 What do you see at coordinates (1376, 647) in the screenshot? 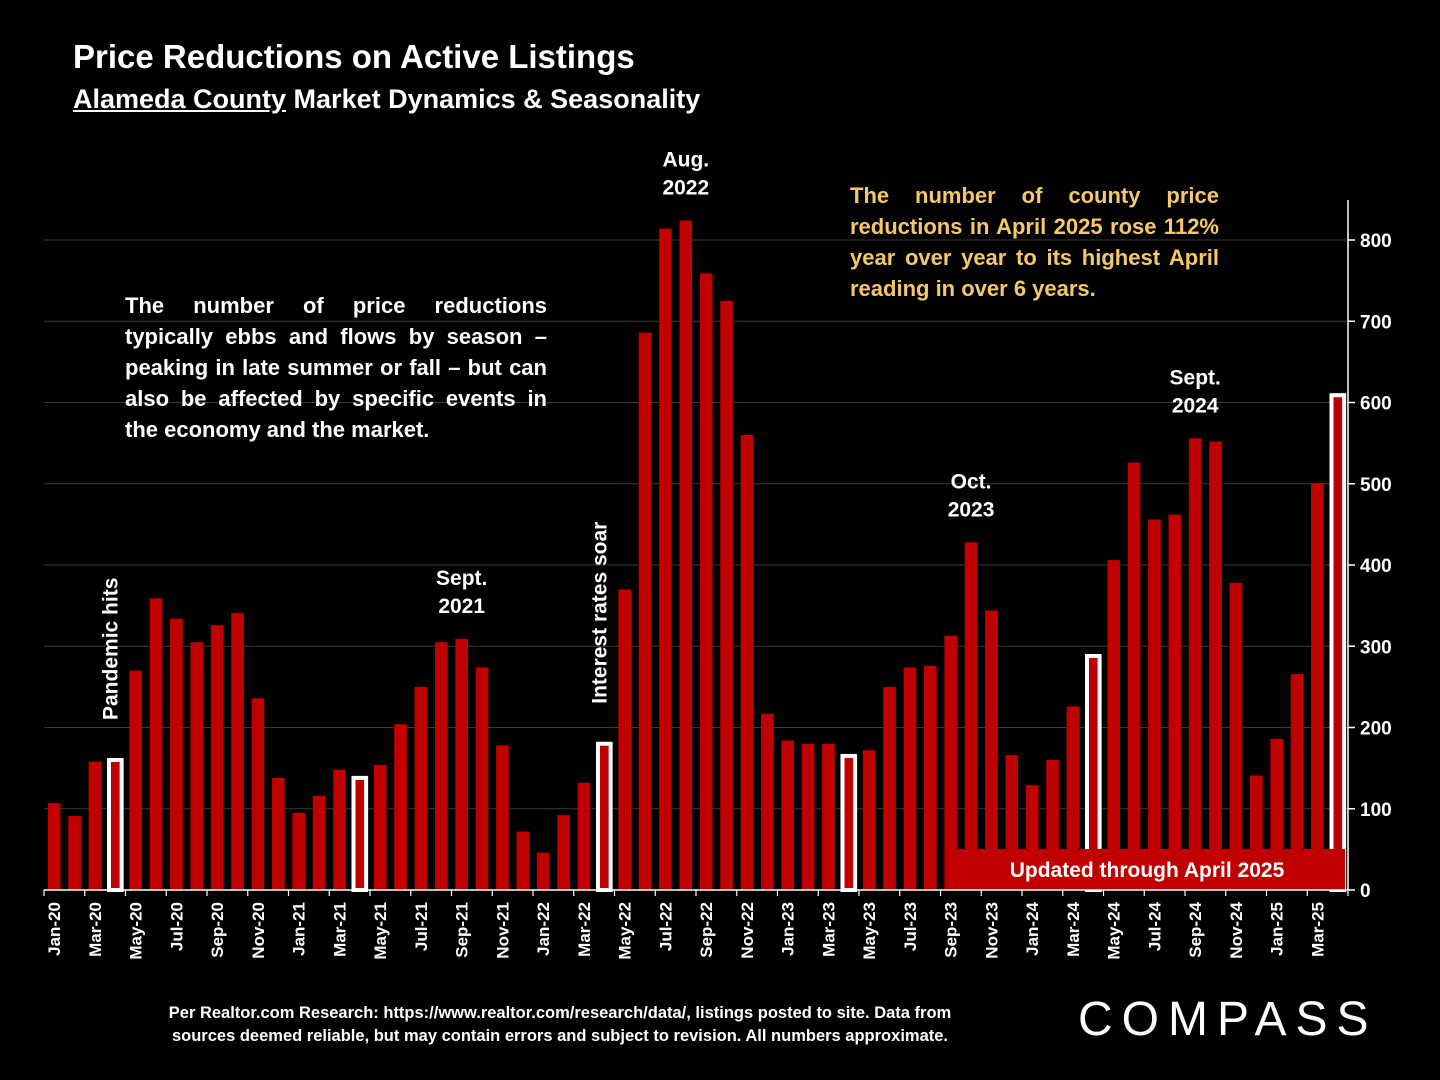
I see `y-tick-label: 300` at bounding box center [1376, 647].